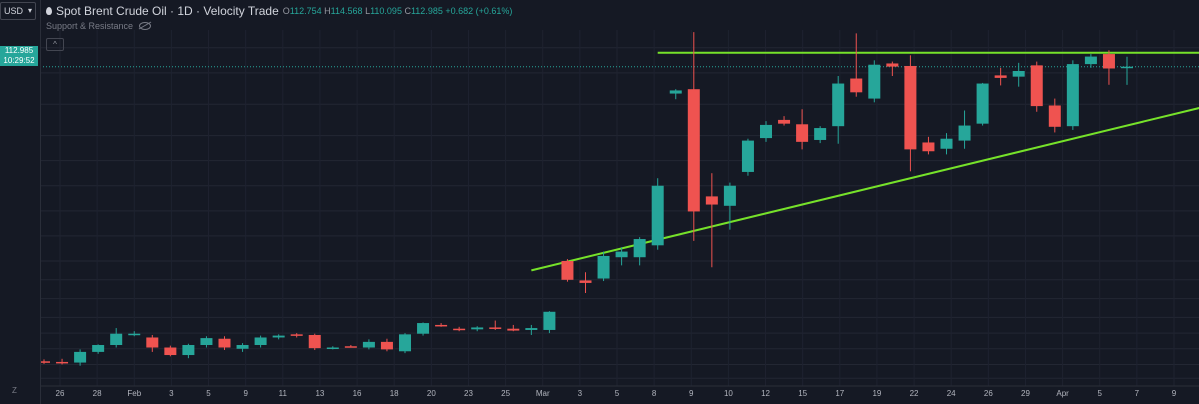 This screenshot has width=1199, height=404. Describe the element at coordinates (20, 202) in the screenshot. I see `price-scale` at that location.